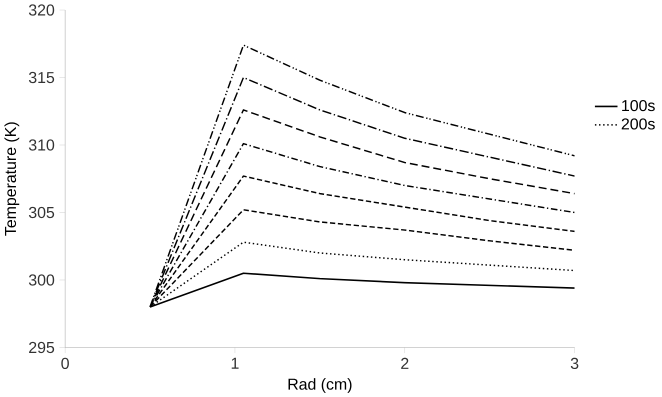 The image size is (662, 397). What do you see at coordinates (65, 363) in the screenshot?
I see `x-tick-label: 0` at bounding box center [65, 363].